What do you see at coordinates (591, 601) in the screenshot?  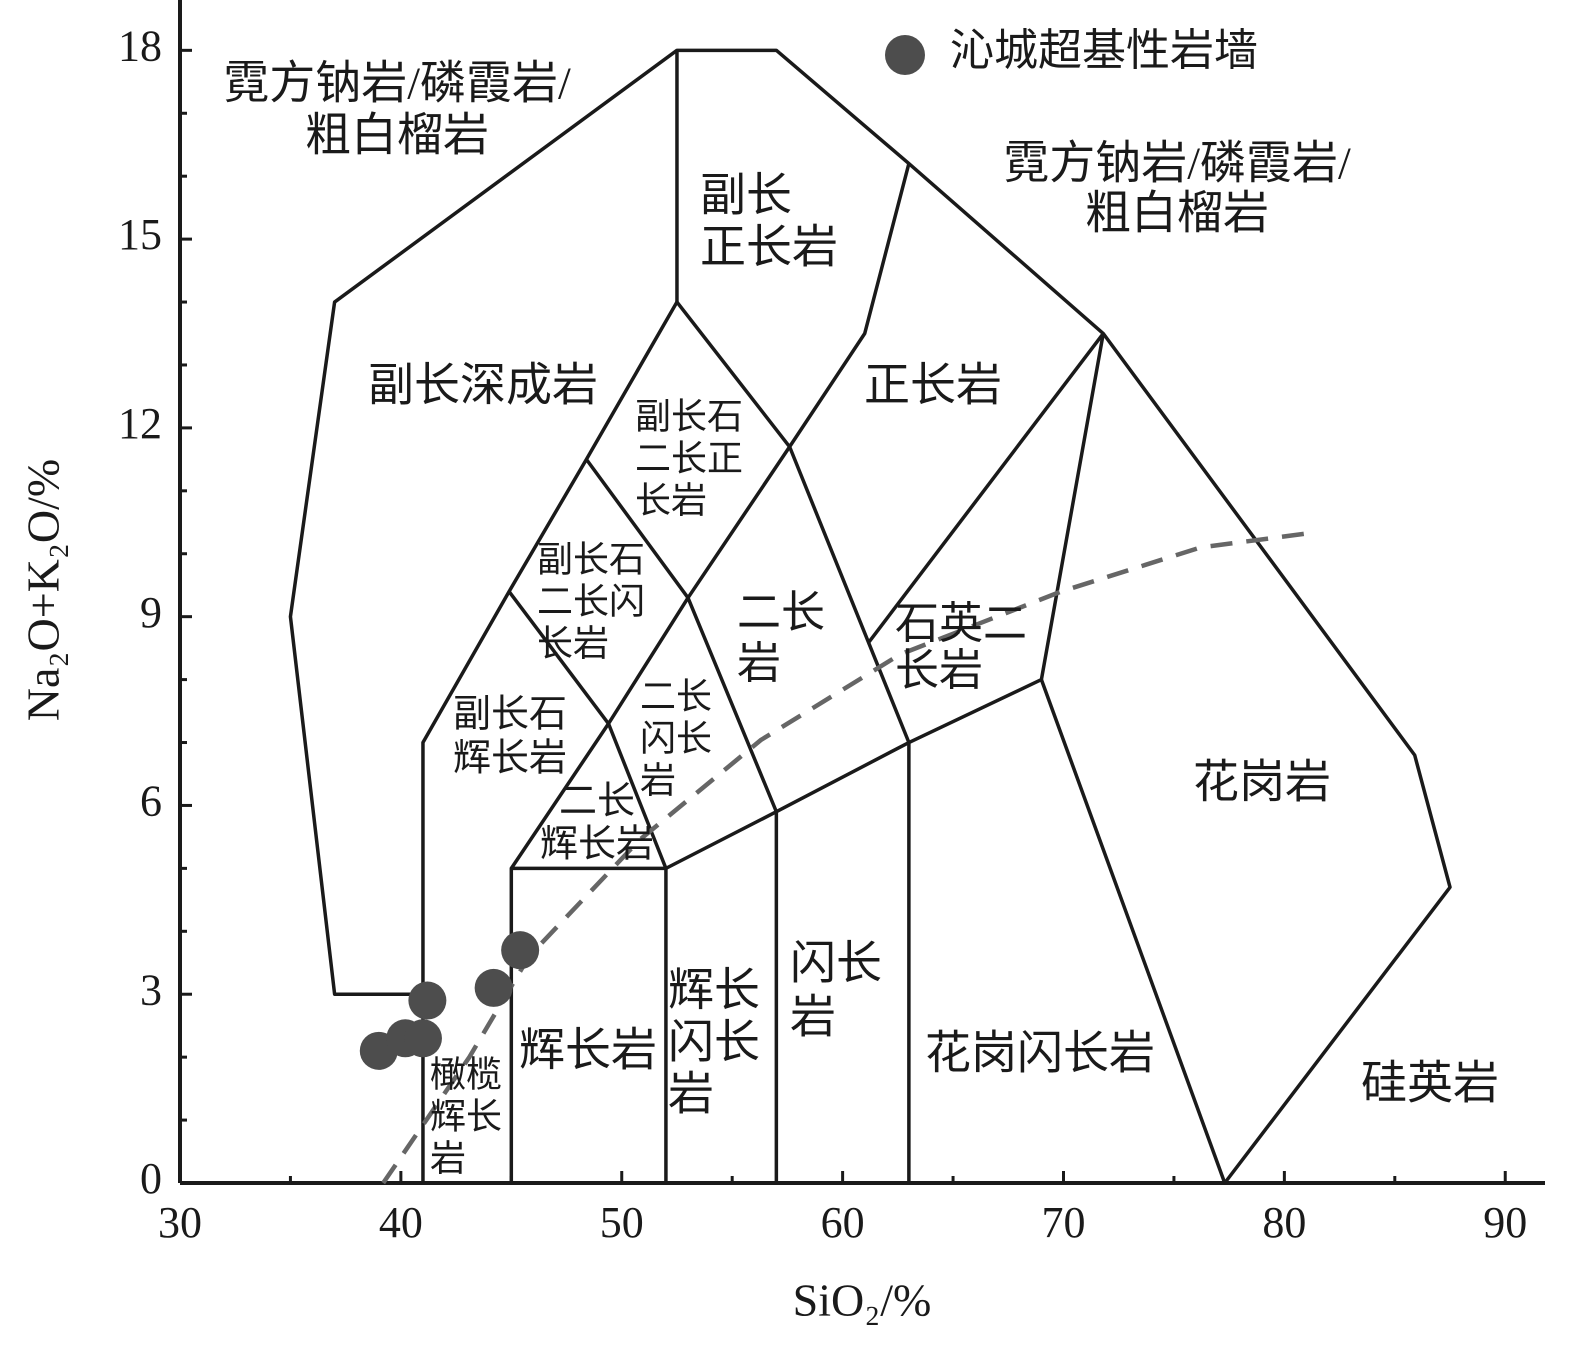 I see `field-label: 二长闪` at bounding box center [591, 601].